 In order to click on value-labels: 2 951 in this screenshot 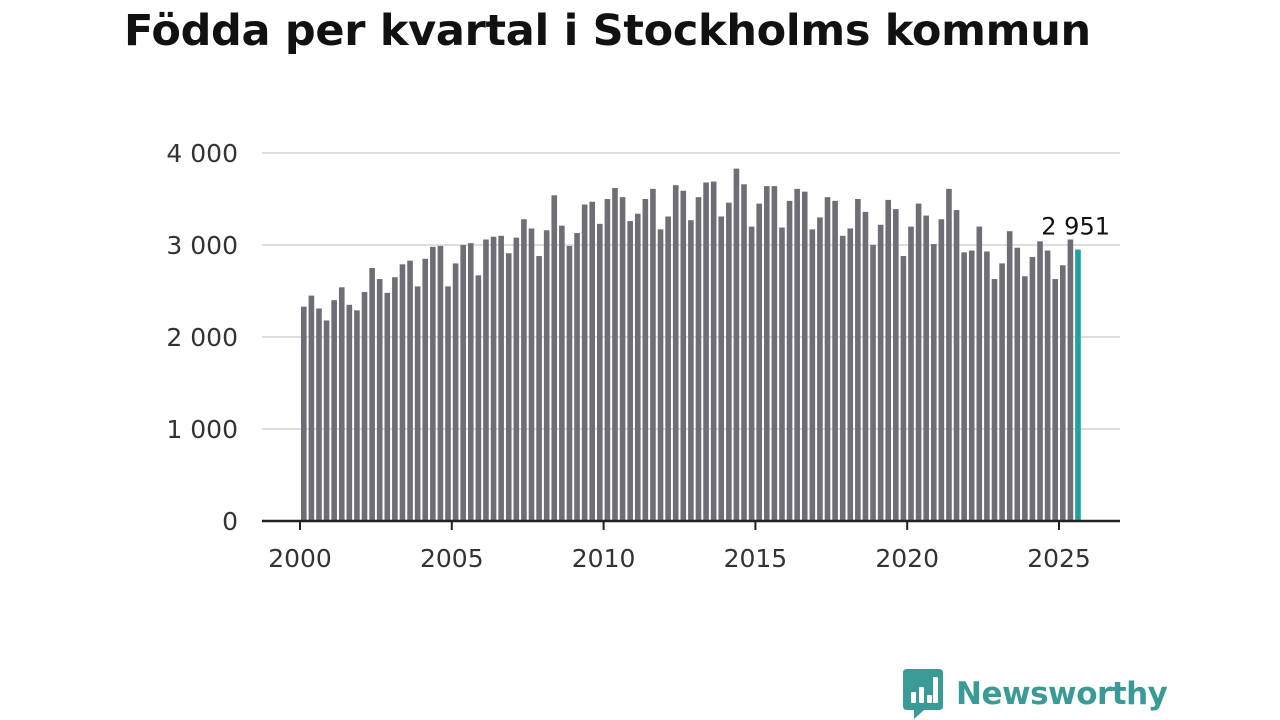, I will do `click(1075, 227)`.